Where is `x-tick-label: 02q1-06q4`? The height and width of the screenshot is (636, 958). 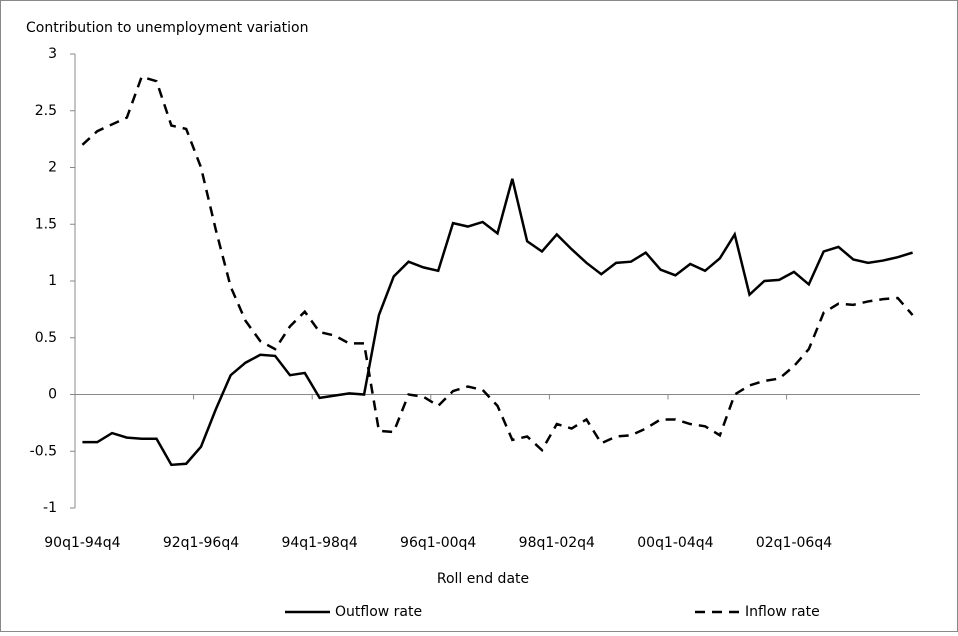
x-tick-label: 02q1-06q4 is located at coordinates (794, 543).